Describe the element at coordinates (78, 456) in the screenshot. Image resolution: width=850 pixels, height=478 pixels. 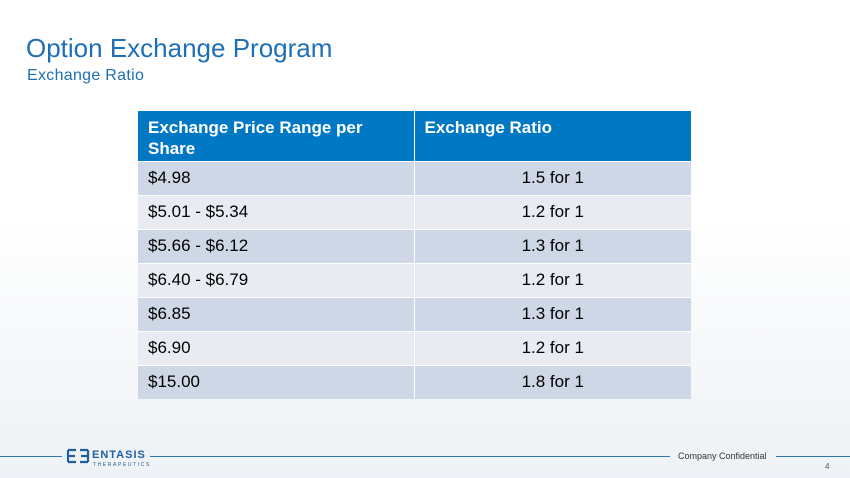
I see `entasis-logo-icon` at that location.